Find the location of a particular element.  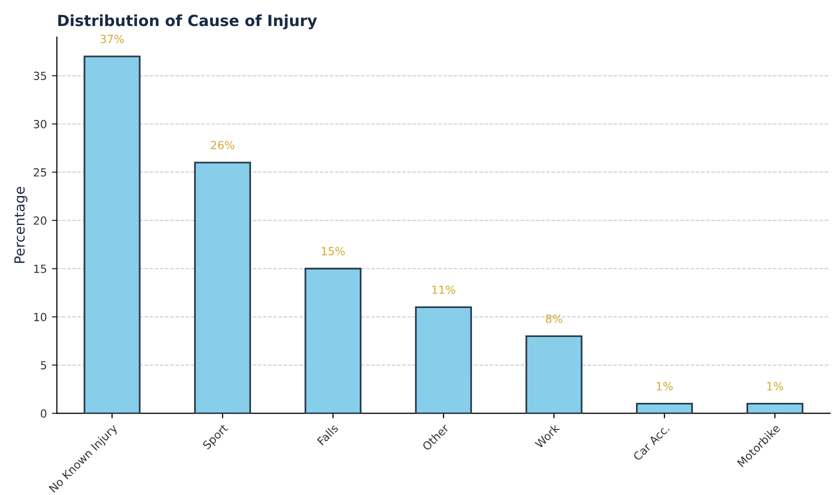

data-label: 37% is located at coordinates (112, 39).